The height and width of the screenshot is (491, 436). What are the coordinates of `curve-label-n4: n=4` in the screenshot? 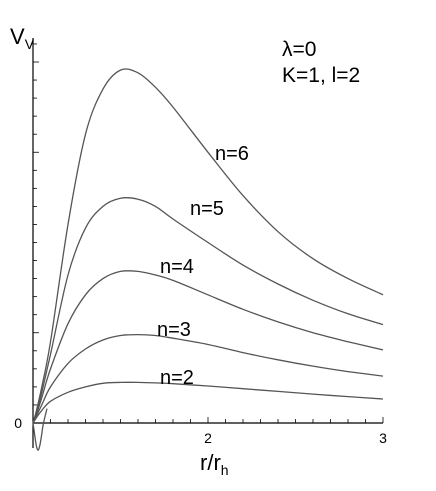 It's located at (177, 267).